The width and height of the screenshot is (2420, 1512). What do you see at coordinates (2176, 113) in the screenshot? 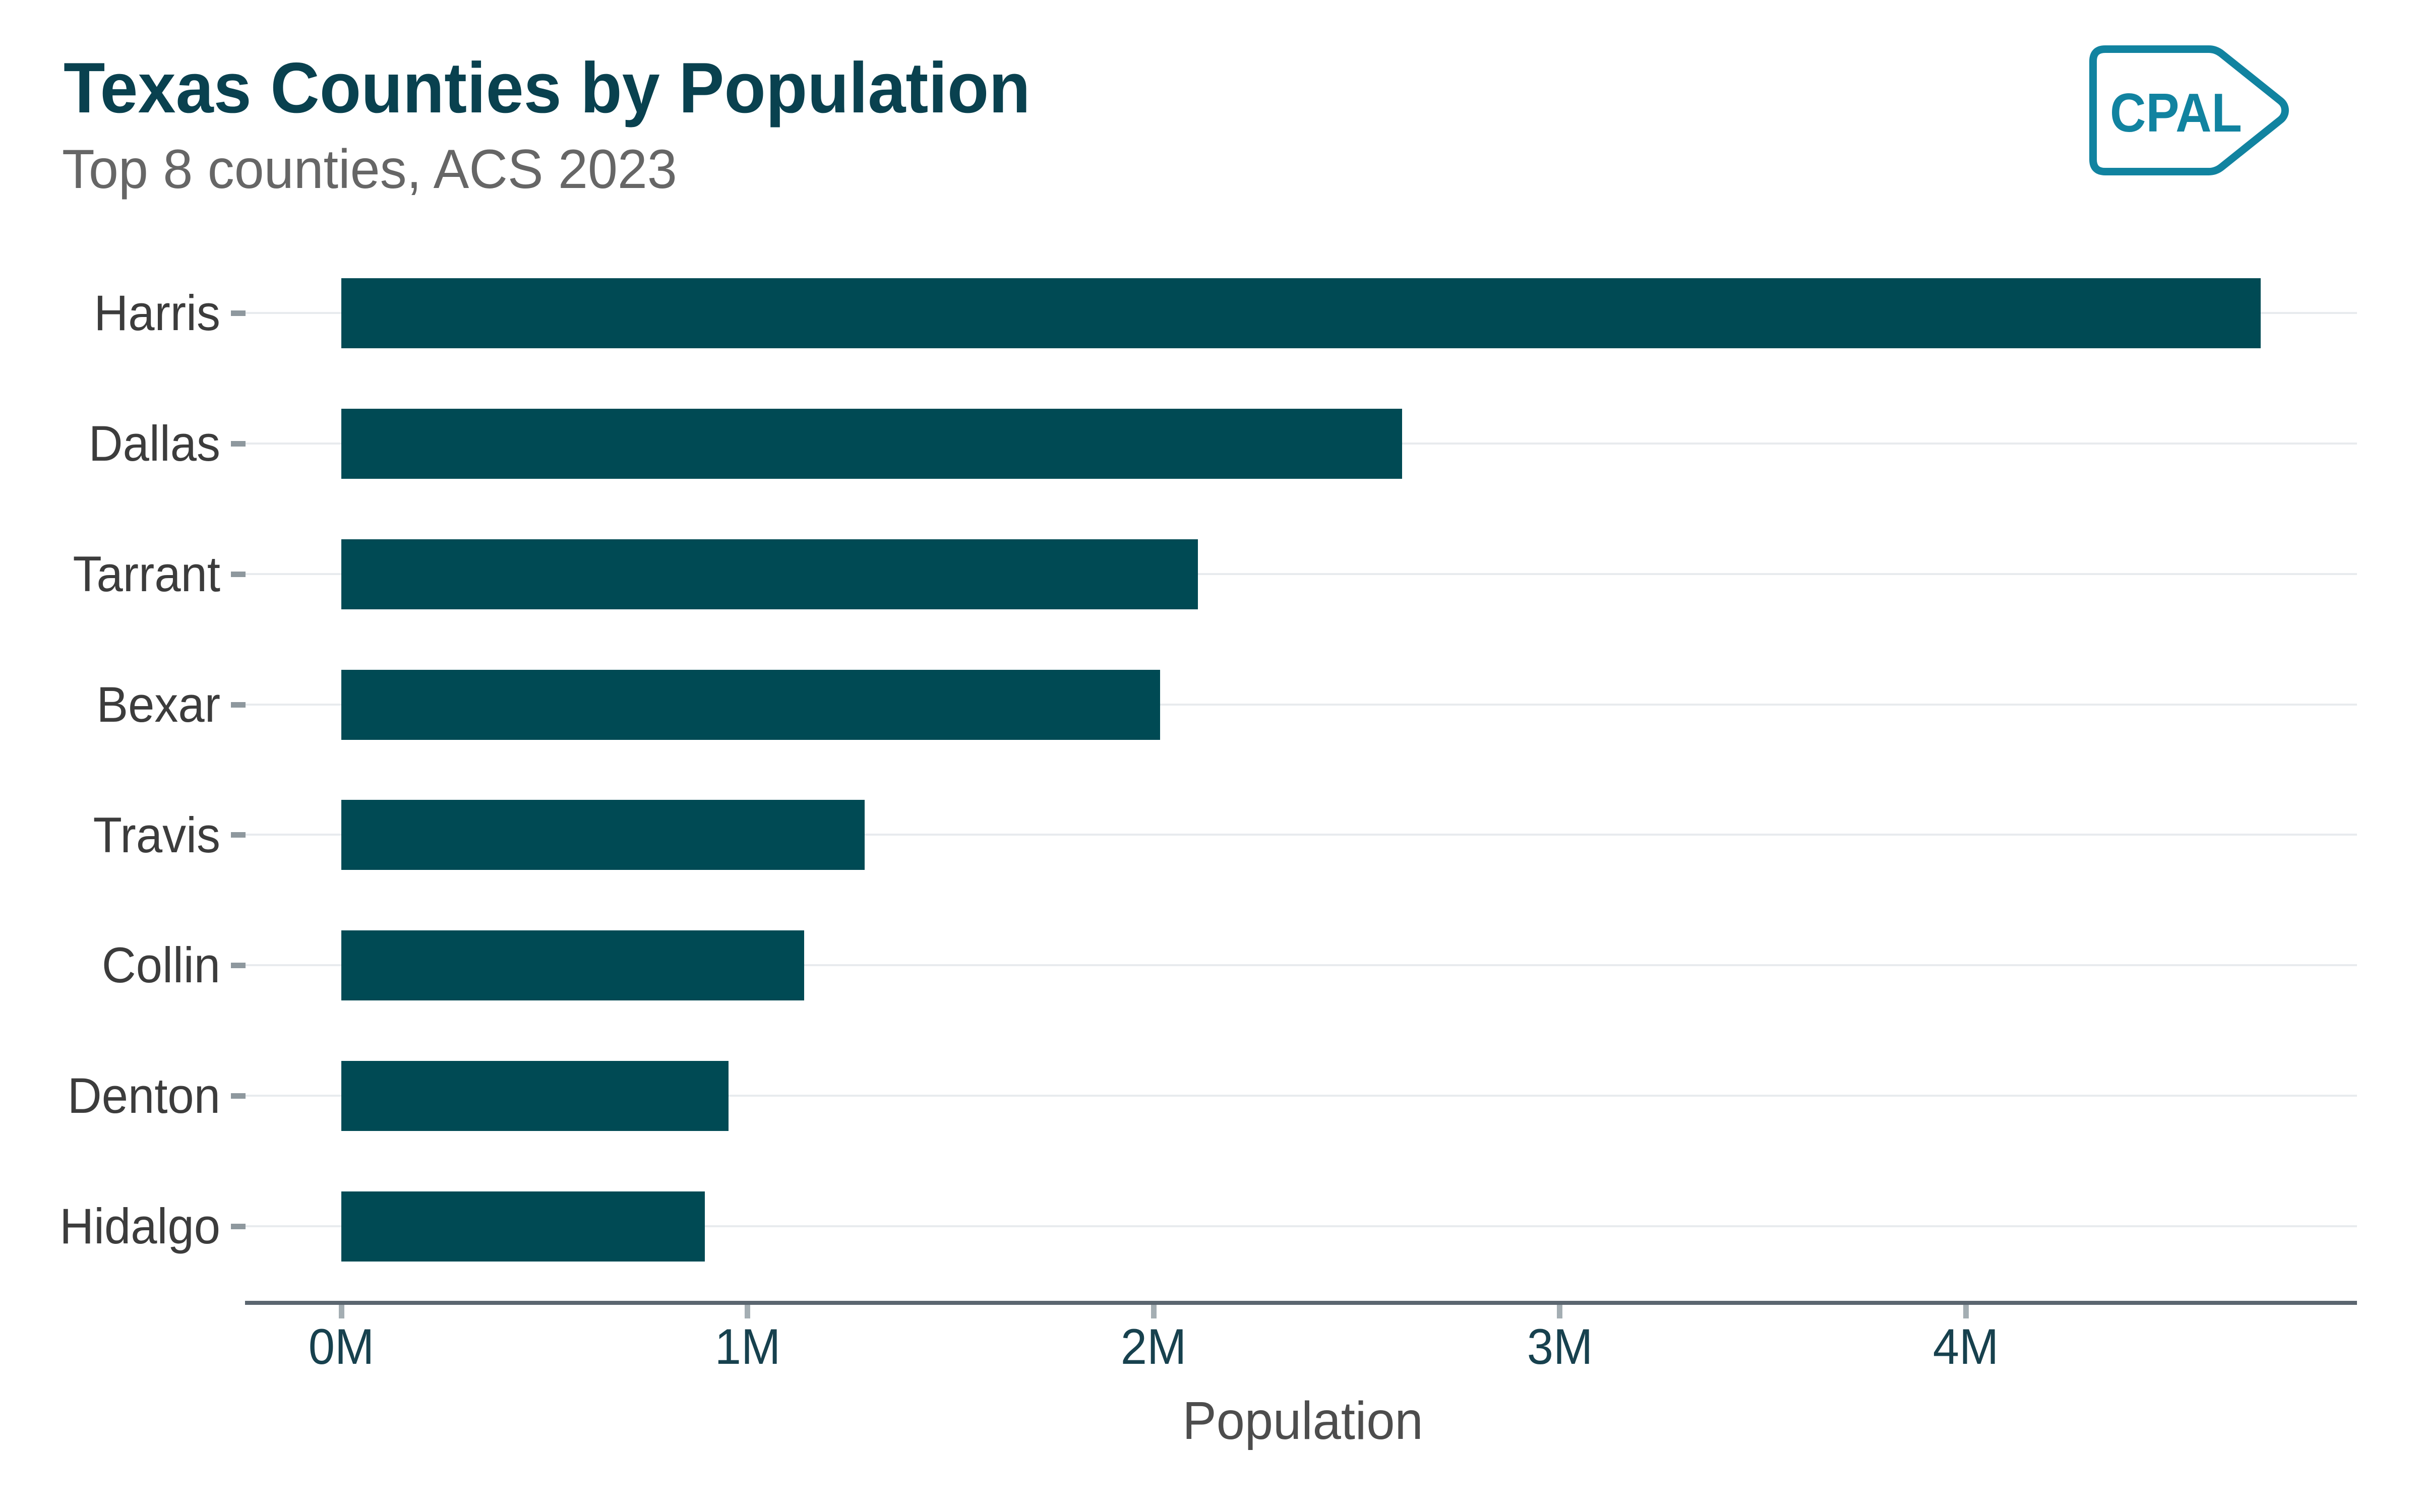
I see `svg-text: CPAL` at bounding box center [2176, 113].